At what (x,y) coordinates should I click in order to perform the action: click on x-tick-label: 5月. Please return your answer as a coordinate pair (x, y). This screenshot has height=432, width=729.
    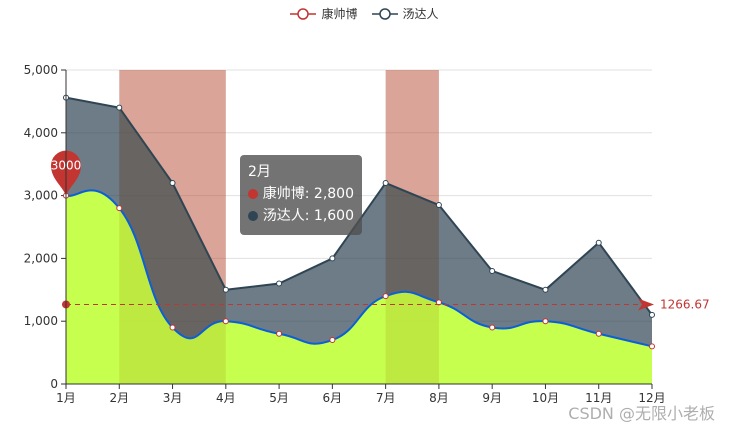
    Looking at the image, I should click on (279, 398).